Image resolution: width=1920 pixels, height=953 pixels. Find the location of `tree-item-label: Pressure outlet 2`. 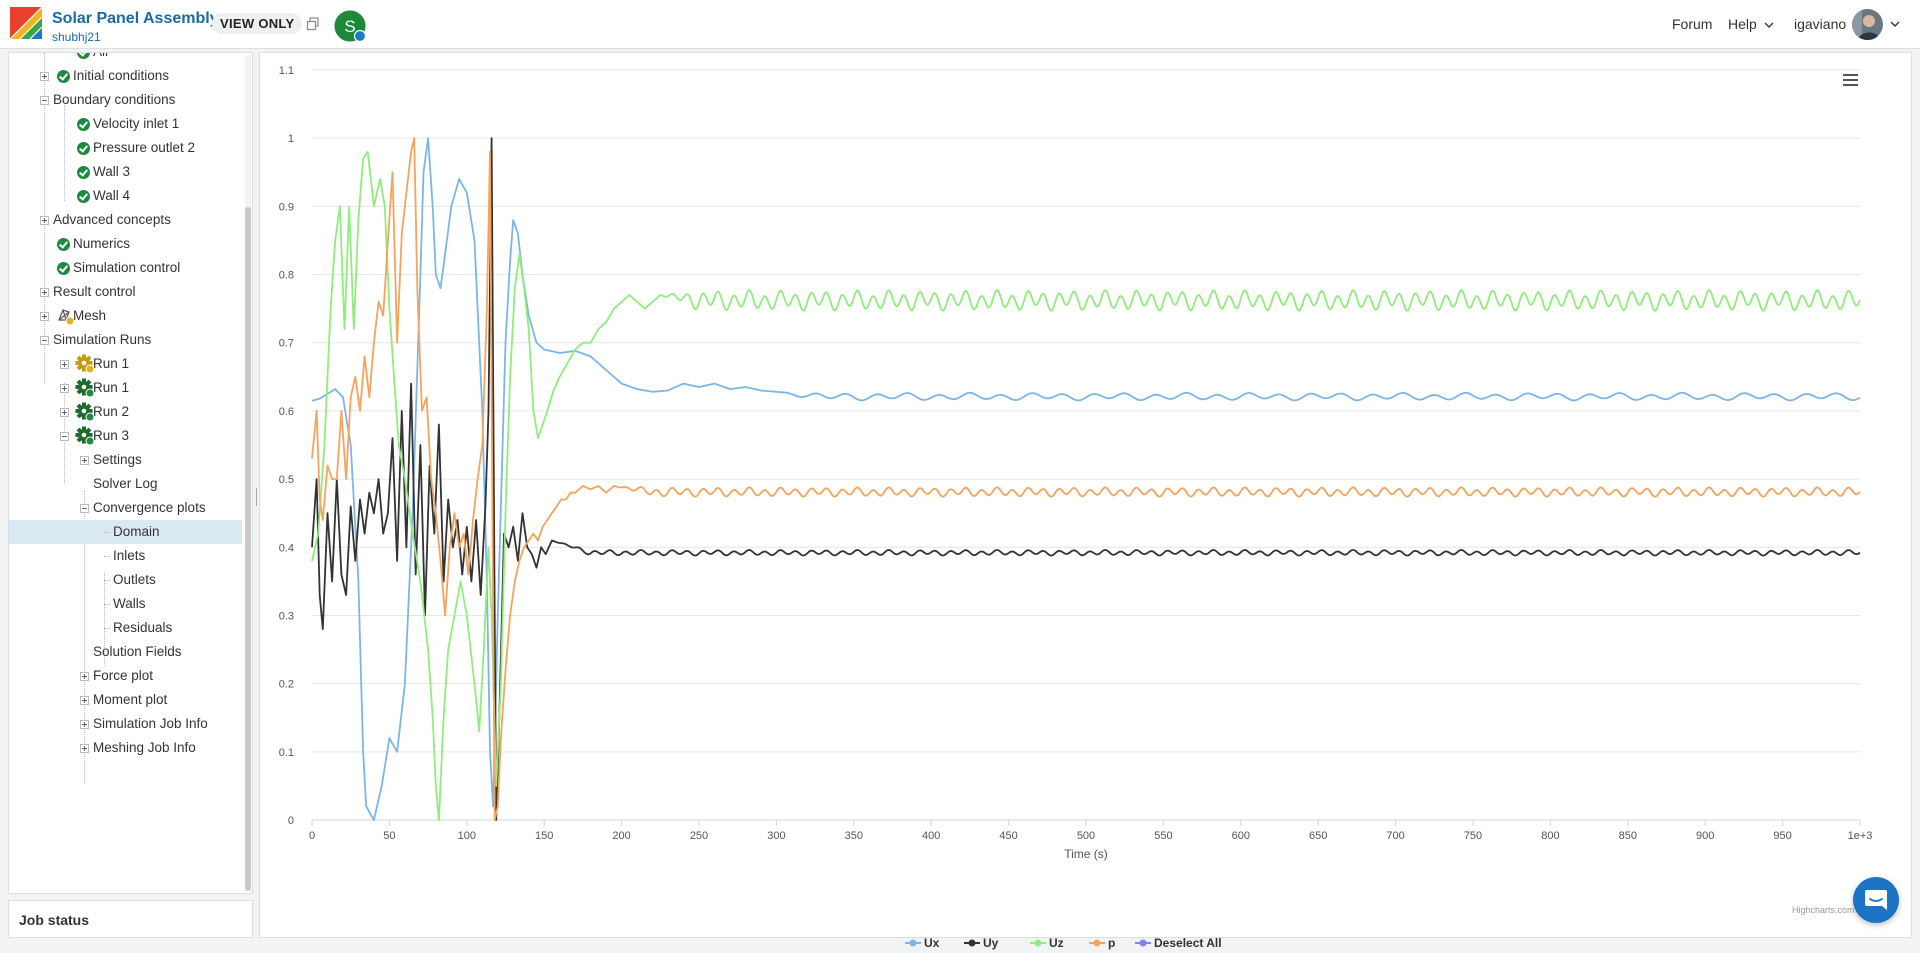

tree-item-label: Pressure outlet 2 is located at coordinates (144, 147).